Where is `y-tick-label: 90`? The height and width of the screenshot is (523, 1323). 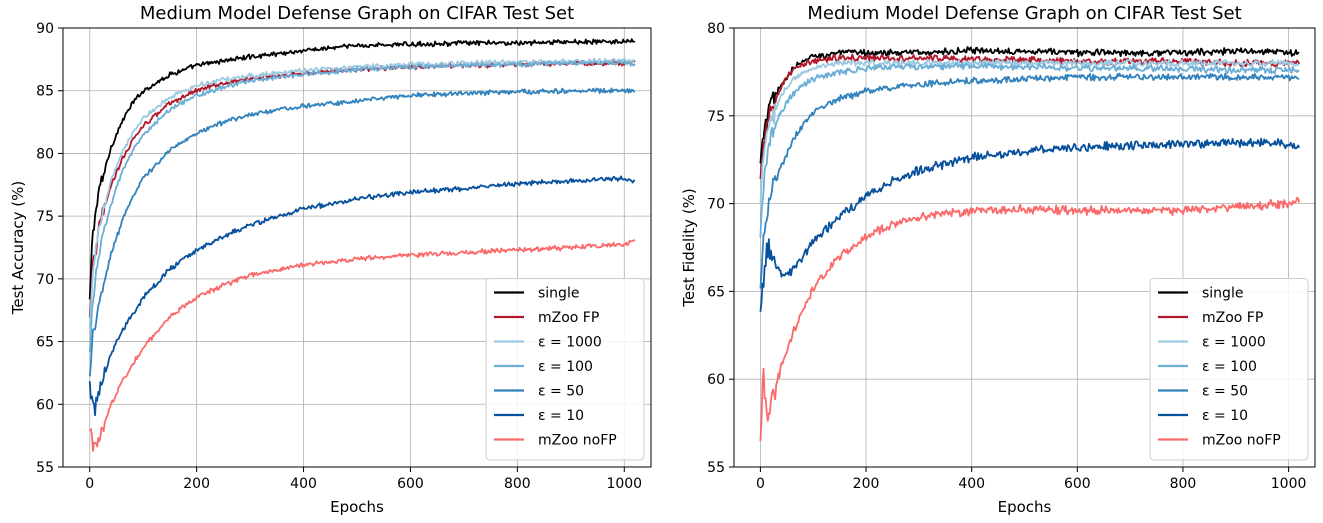 y-tick-label: 90 is located at coordinates (45, 29).